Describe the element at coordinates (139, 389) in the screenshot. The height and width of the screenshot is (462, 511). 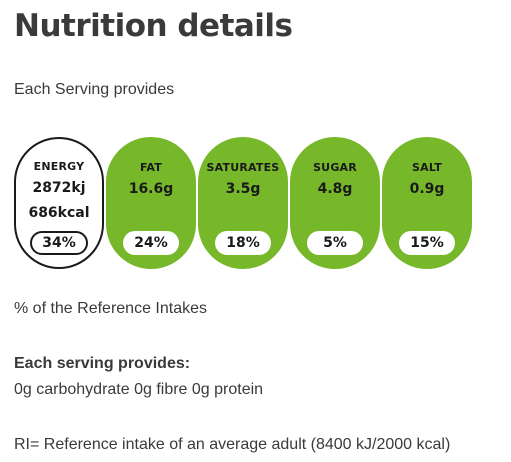
I see `serving-detail: 0g carbohydrate 0g fibre 0g protein` at that location.